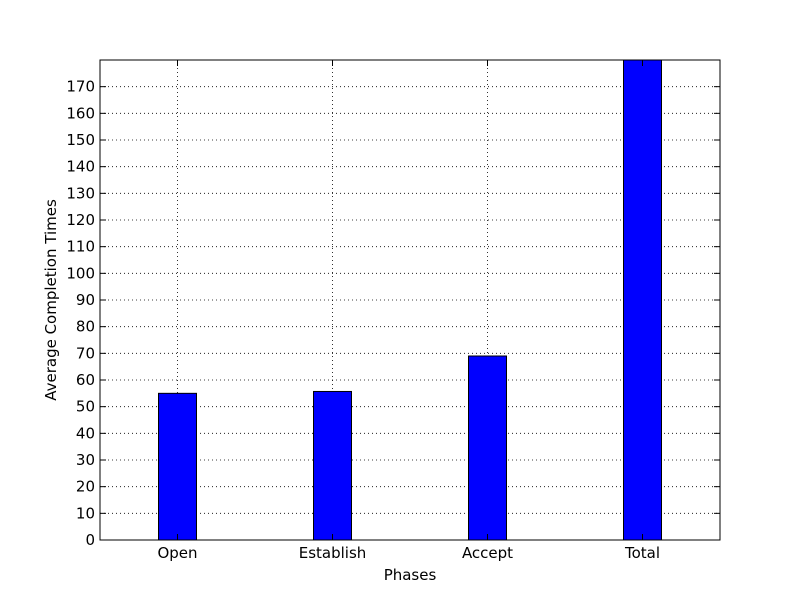  What do you see at coordinates (80, 220) in the screenshot?
I see `y-tick-label: 120` at bounding box center [80, 220].